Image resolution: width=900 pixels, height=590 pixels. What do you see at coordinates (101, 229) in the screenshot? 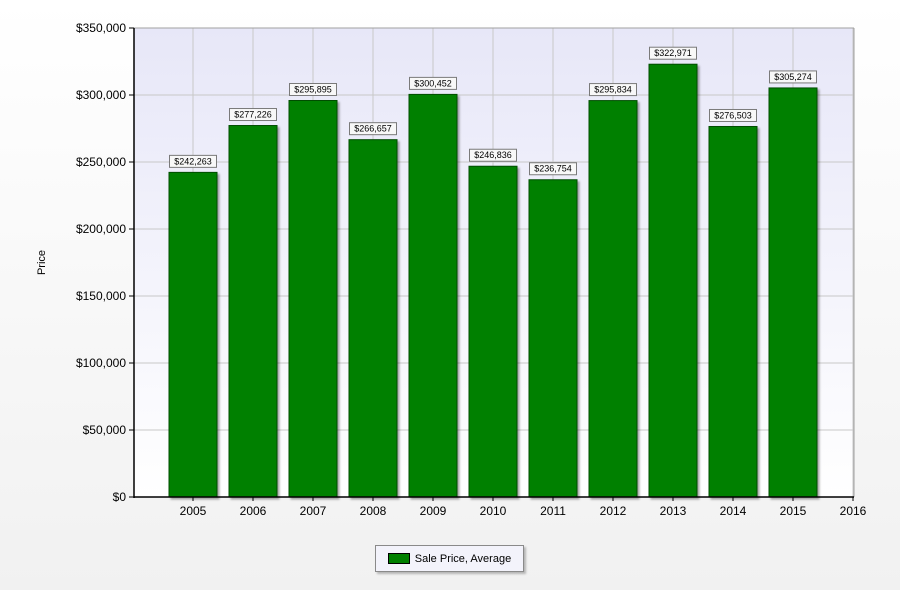
I see `y-tick-label: $200,000` at bounding box center [101, 229].